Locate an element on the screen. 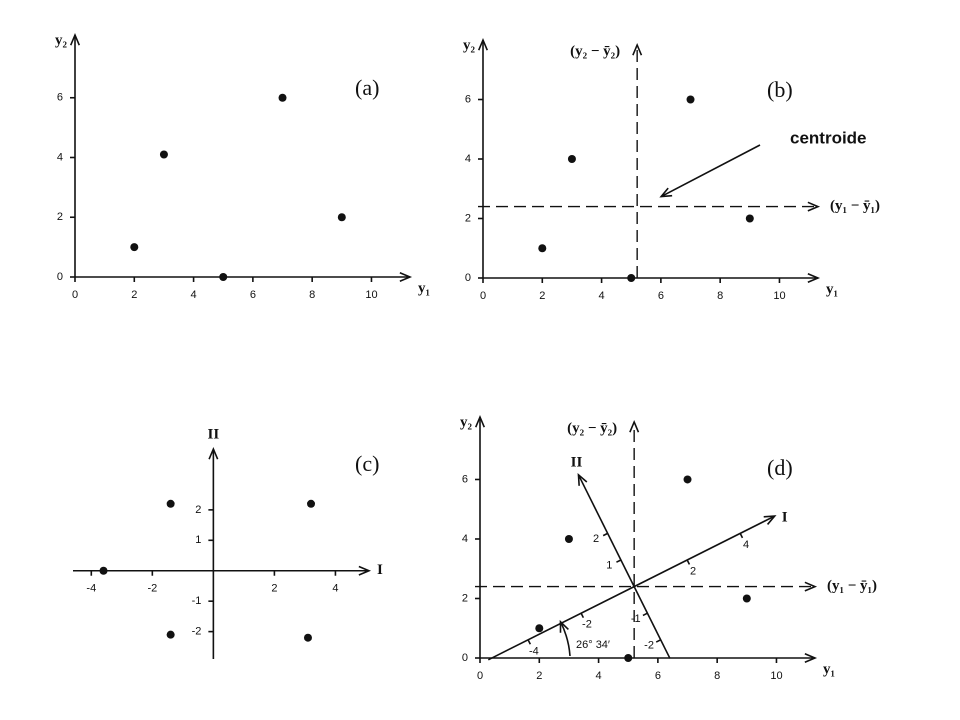  rotated-tick-label: -4 is located at coordinates (534, 651).